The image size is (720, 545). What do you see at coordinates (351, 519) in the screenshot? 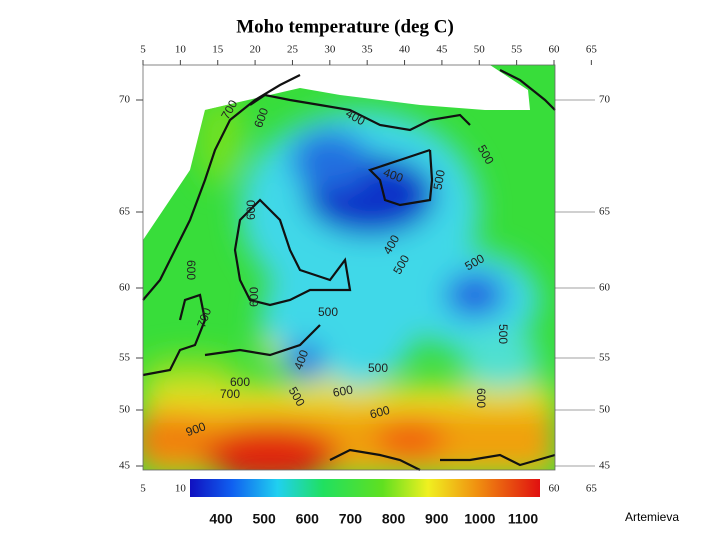
I see `colorbar-tick-label: 700` at bounding box center [351, 519].